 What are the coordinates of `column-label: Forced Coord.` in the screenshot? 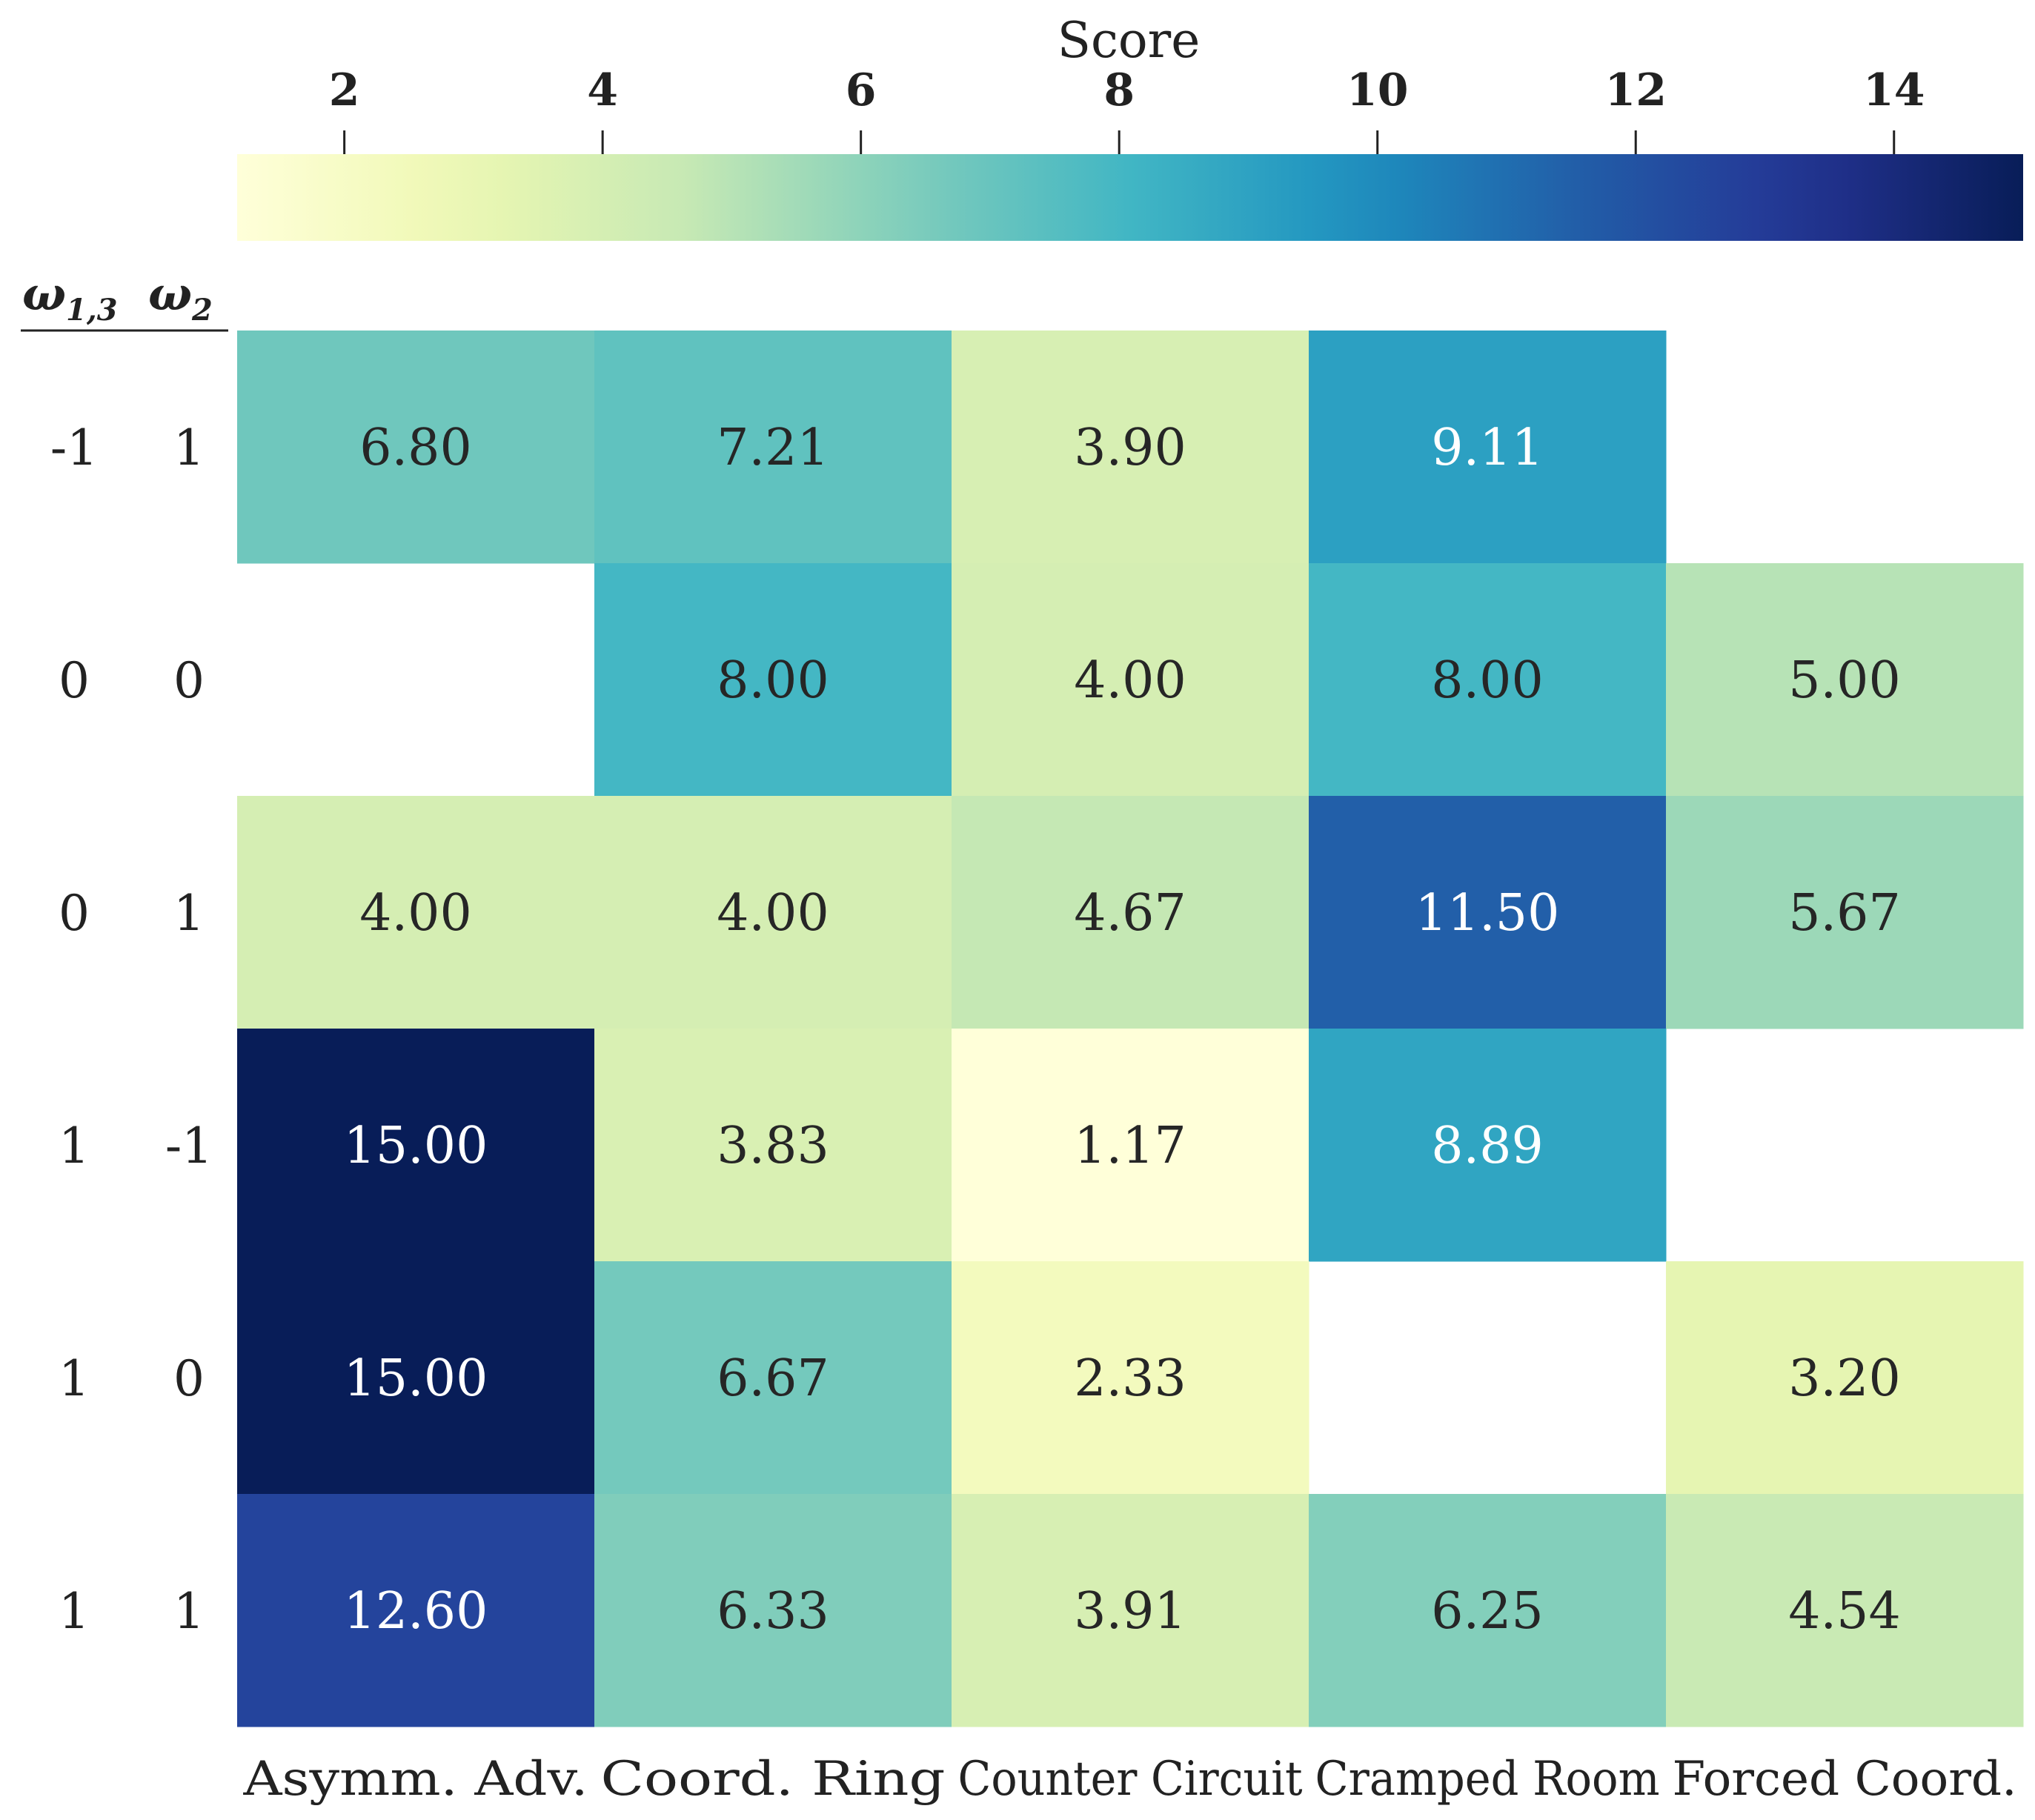 It's located at (1845, 1779).